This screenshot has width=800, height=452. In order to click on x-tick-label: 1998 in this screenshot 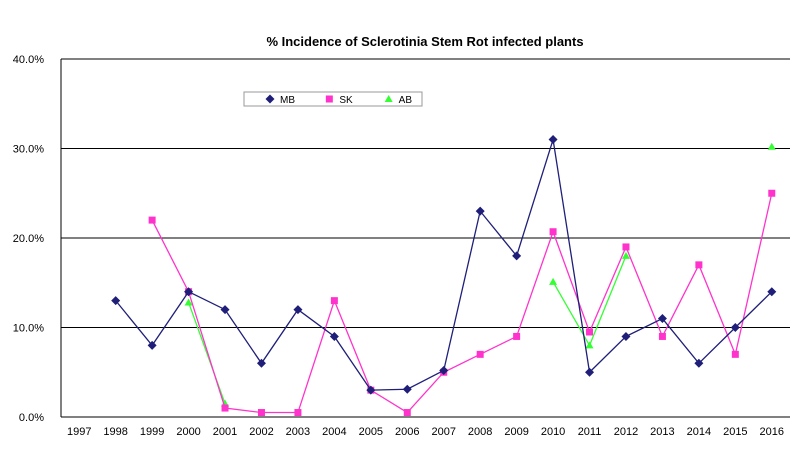, I will do `click(115, 432)`.